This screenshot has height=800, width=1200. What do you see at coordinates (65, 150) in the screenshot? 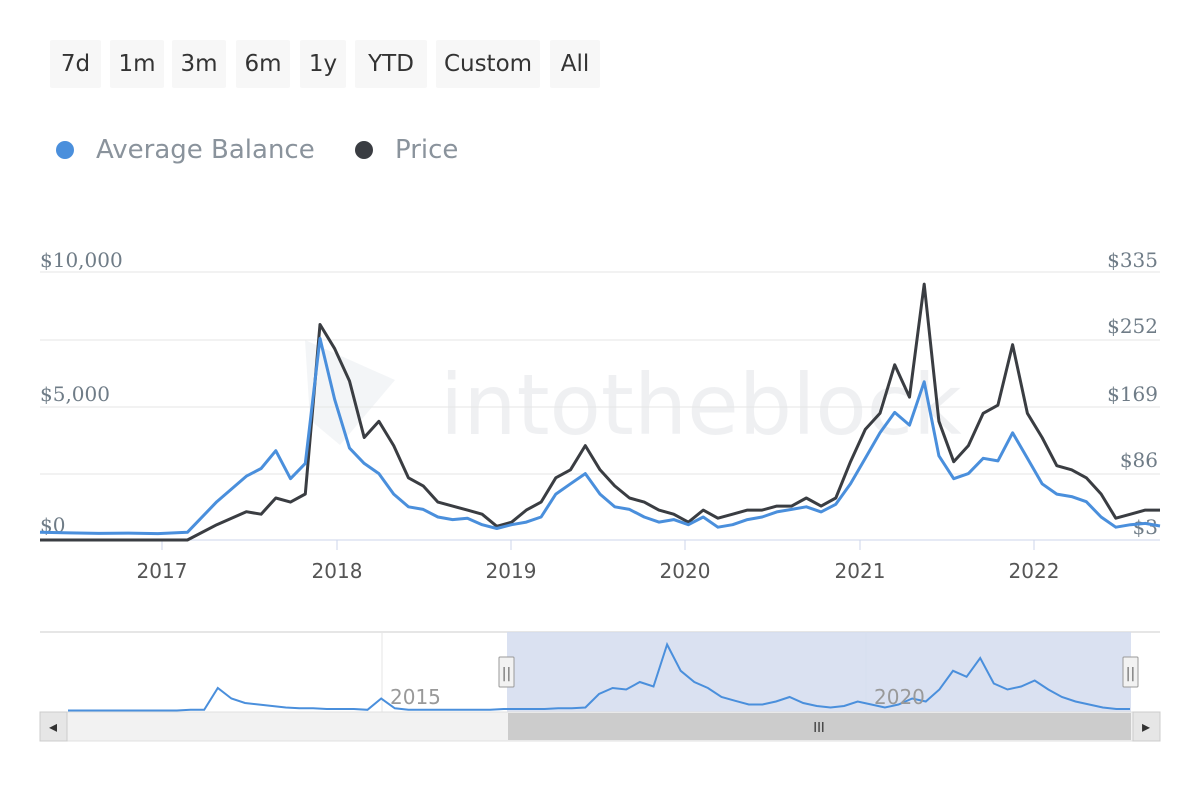
I see `average-balance-dot-icon` at bounding box center [65, 150].